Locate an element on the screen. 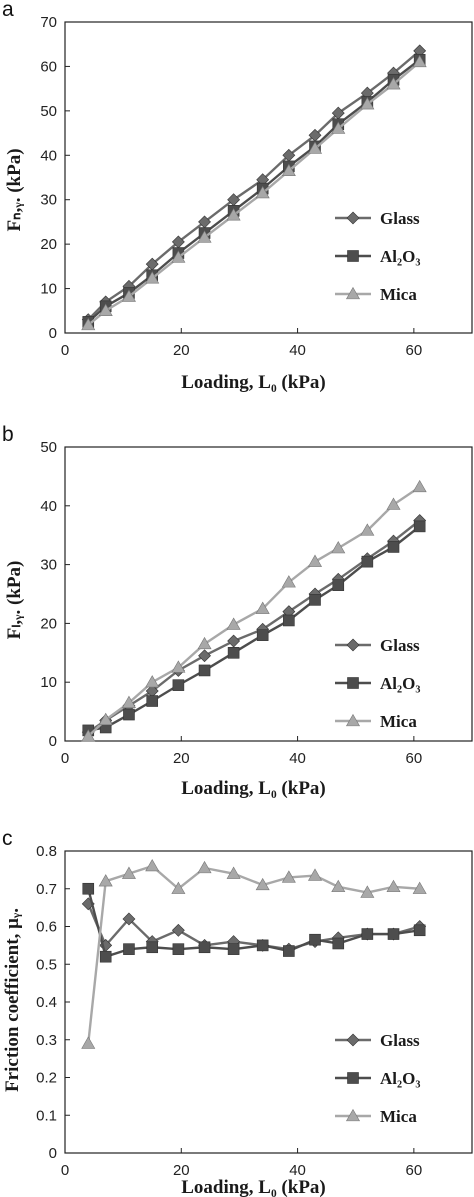  y-tick-label: 0 is located at coordinates (53, 333).